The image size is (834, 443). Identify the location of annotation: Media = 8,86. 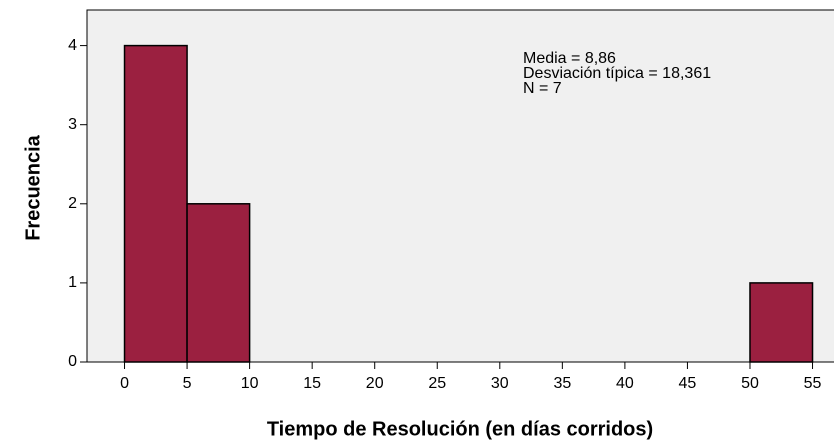
(569, 58).